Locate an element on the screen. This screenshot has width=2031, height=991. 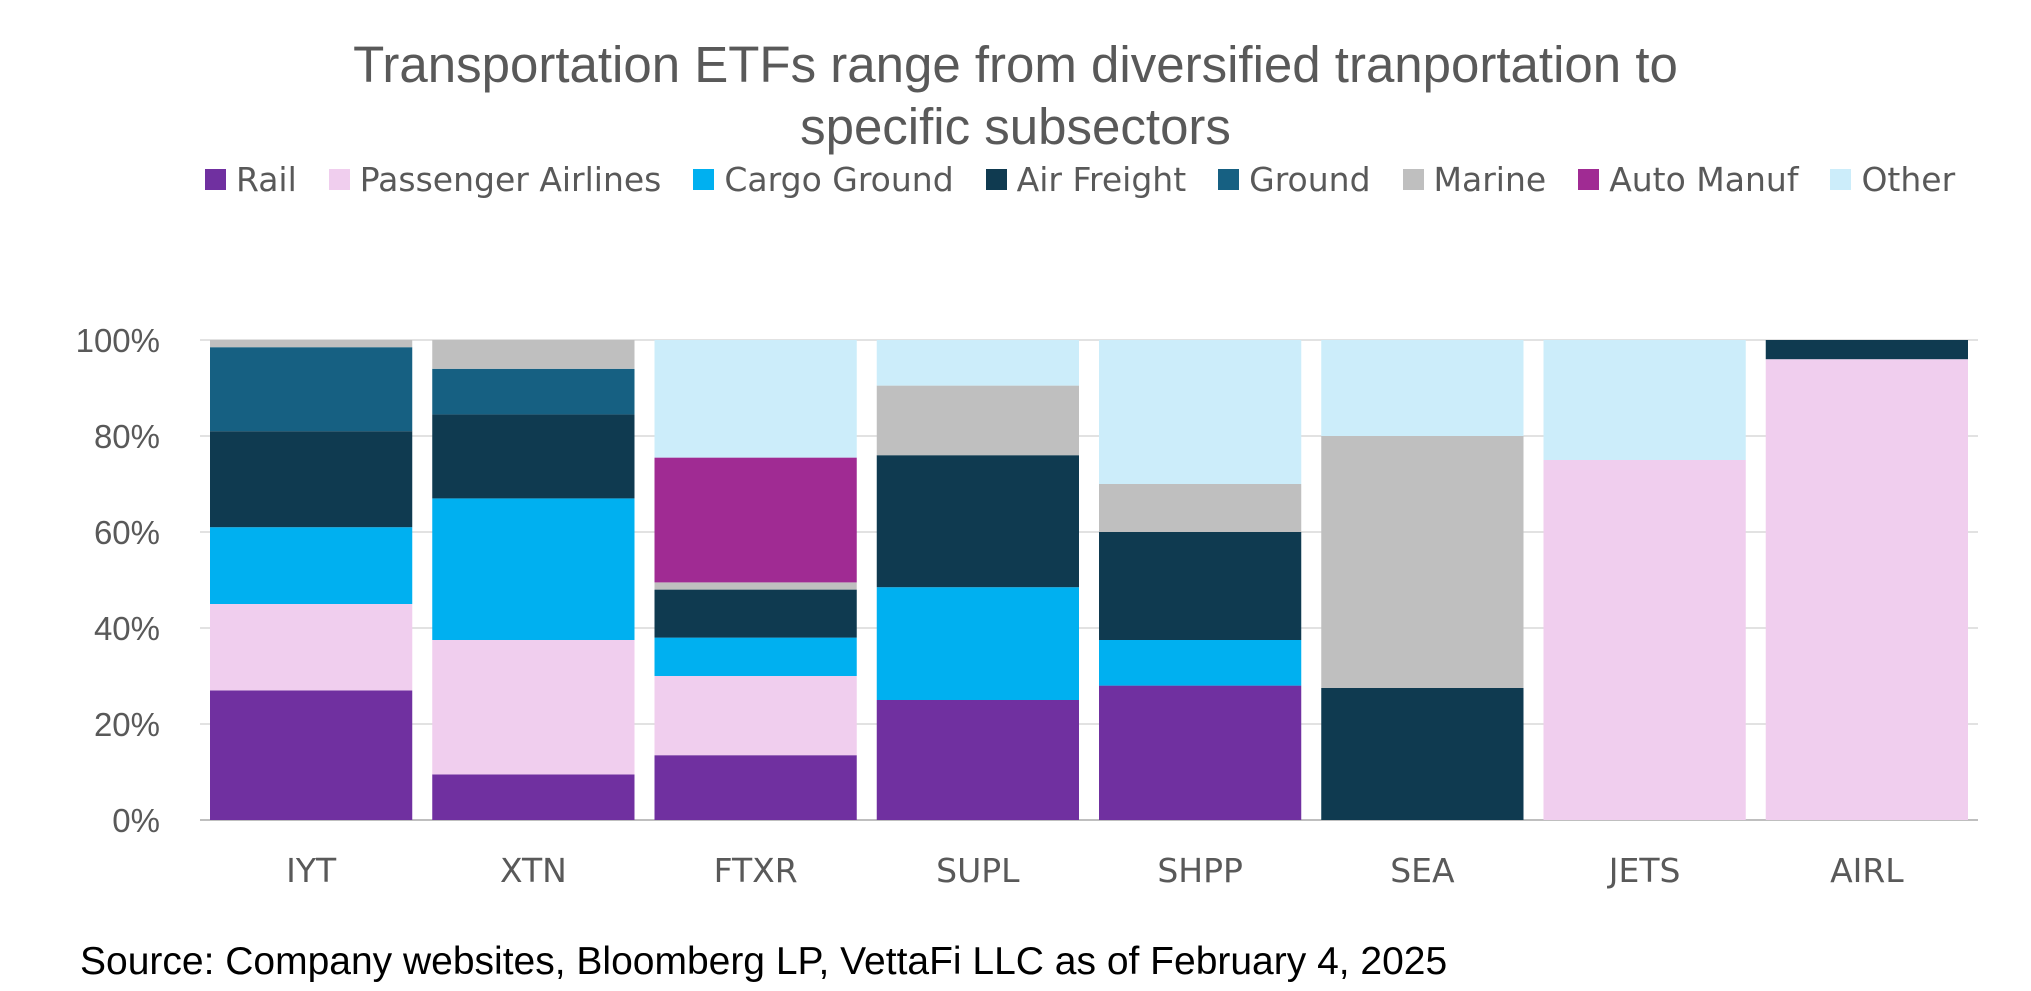
x-tick-label: JETS is located at coordinates (1644, 870).